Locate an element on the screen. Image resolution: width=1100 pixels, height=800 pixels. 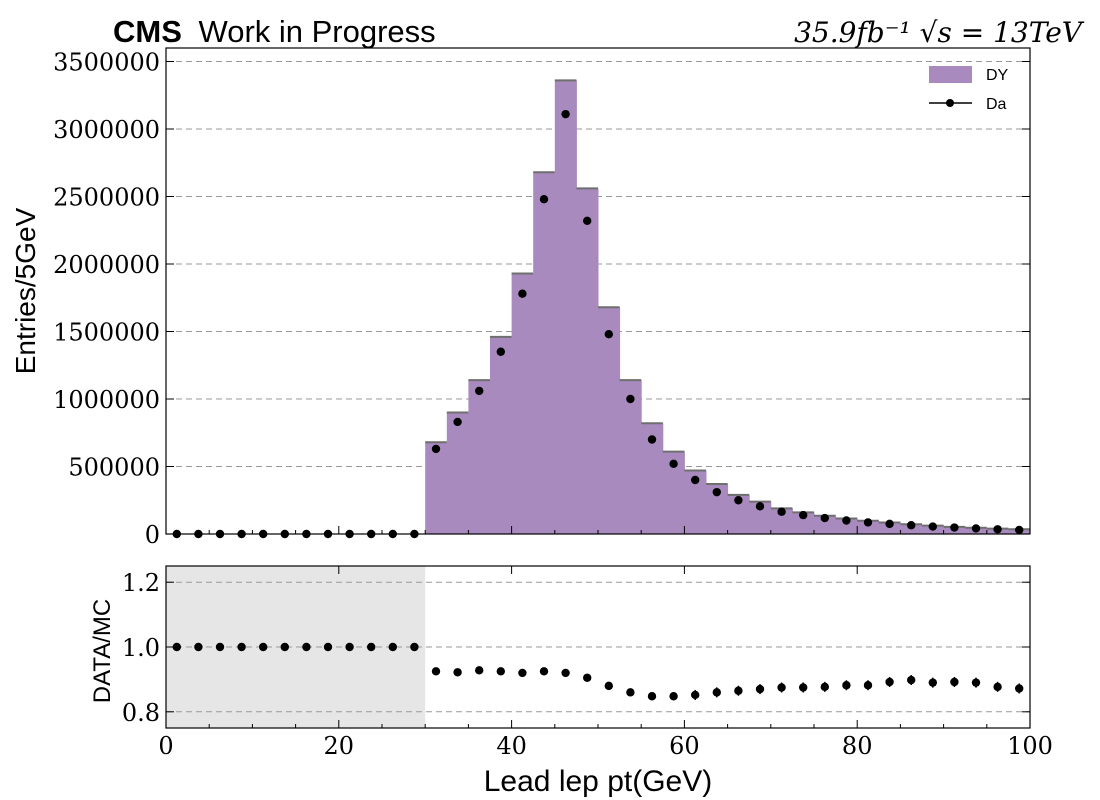
ratio-x-tick-label: 80 is located at coordinates (857, 746).